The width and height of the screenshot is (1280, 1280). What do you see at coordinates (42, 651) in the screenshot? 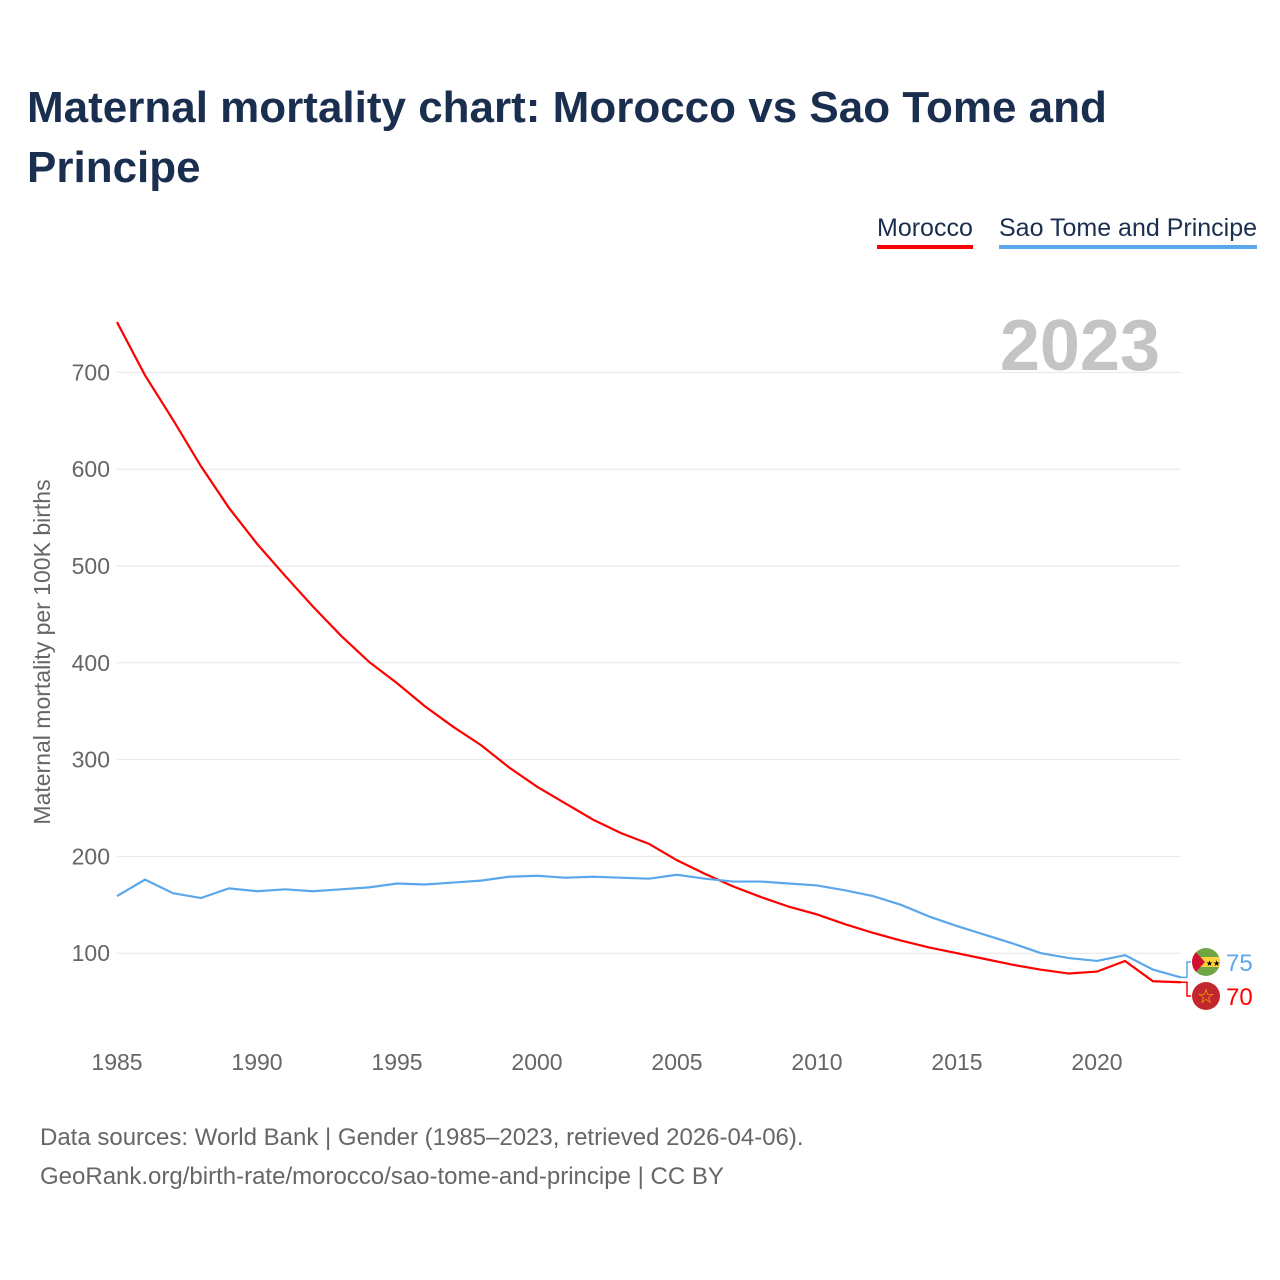
I see `y-axis-label: Maternal mortality per 100K births` at bounding box center [42, 651].